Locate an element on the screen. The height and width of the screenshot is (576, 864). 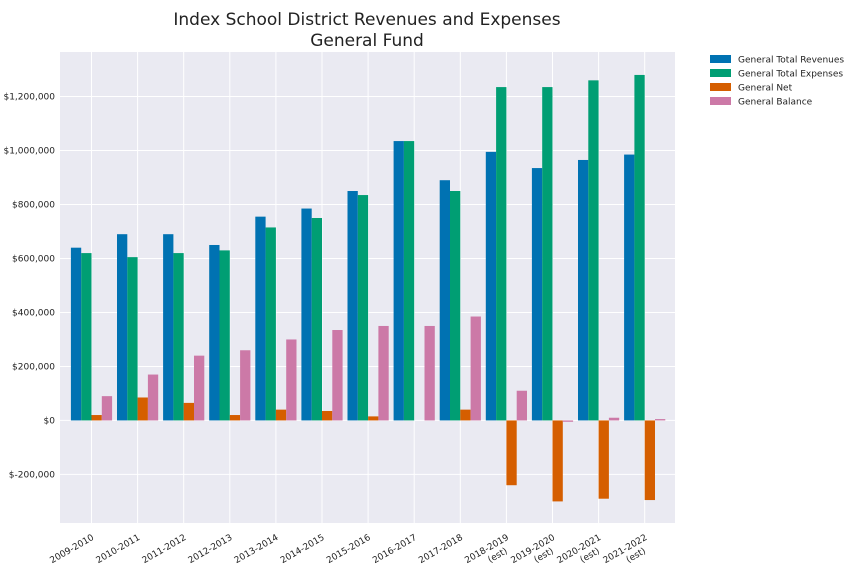
legend-label: General Net is located at coordinates (765, 89).